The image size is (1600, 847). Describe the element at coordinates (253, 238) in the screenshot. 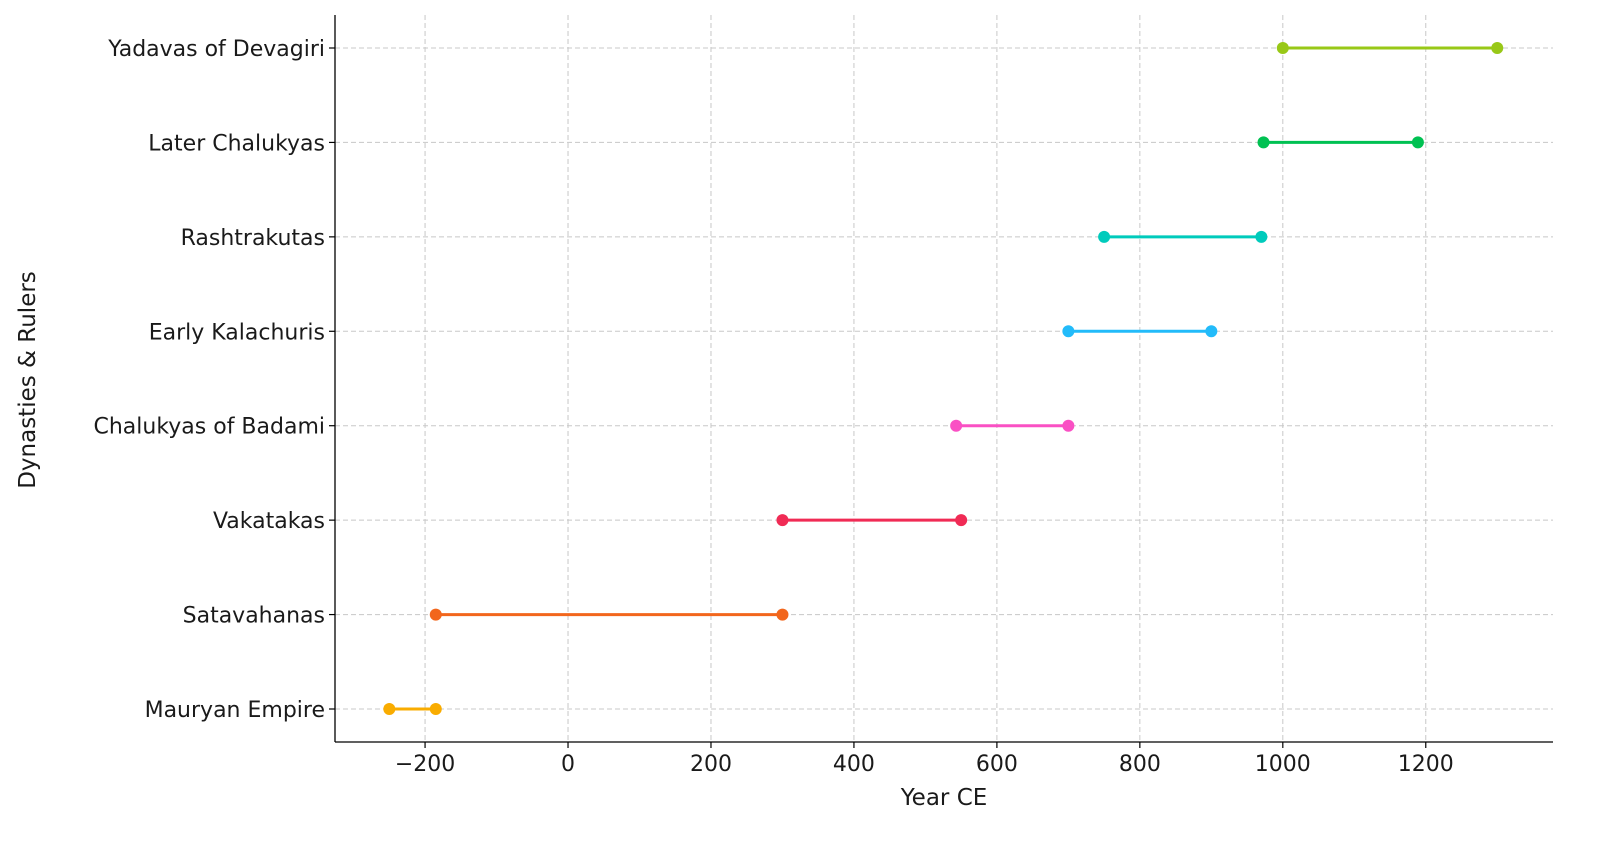

I see `y-tick-label: Rashtrakutas` at that location.